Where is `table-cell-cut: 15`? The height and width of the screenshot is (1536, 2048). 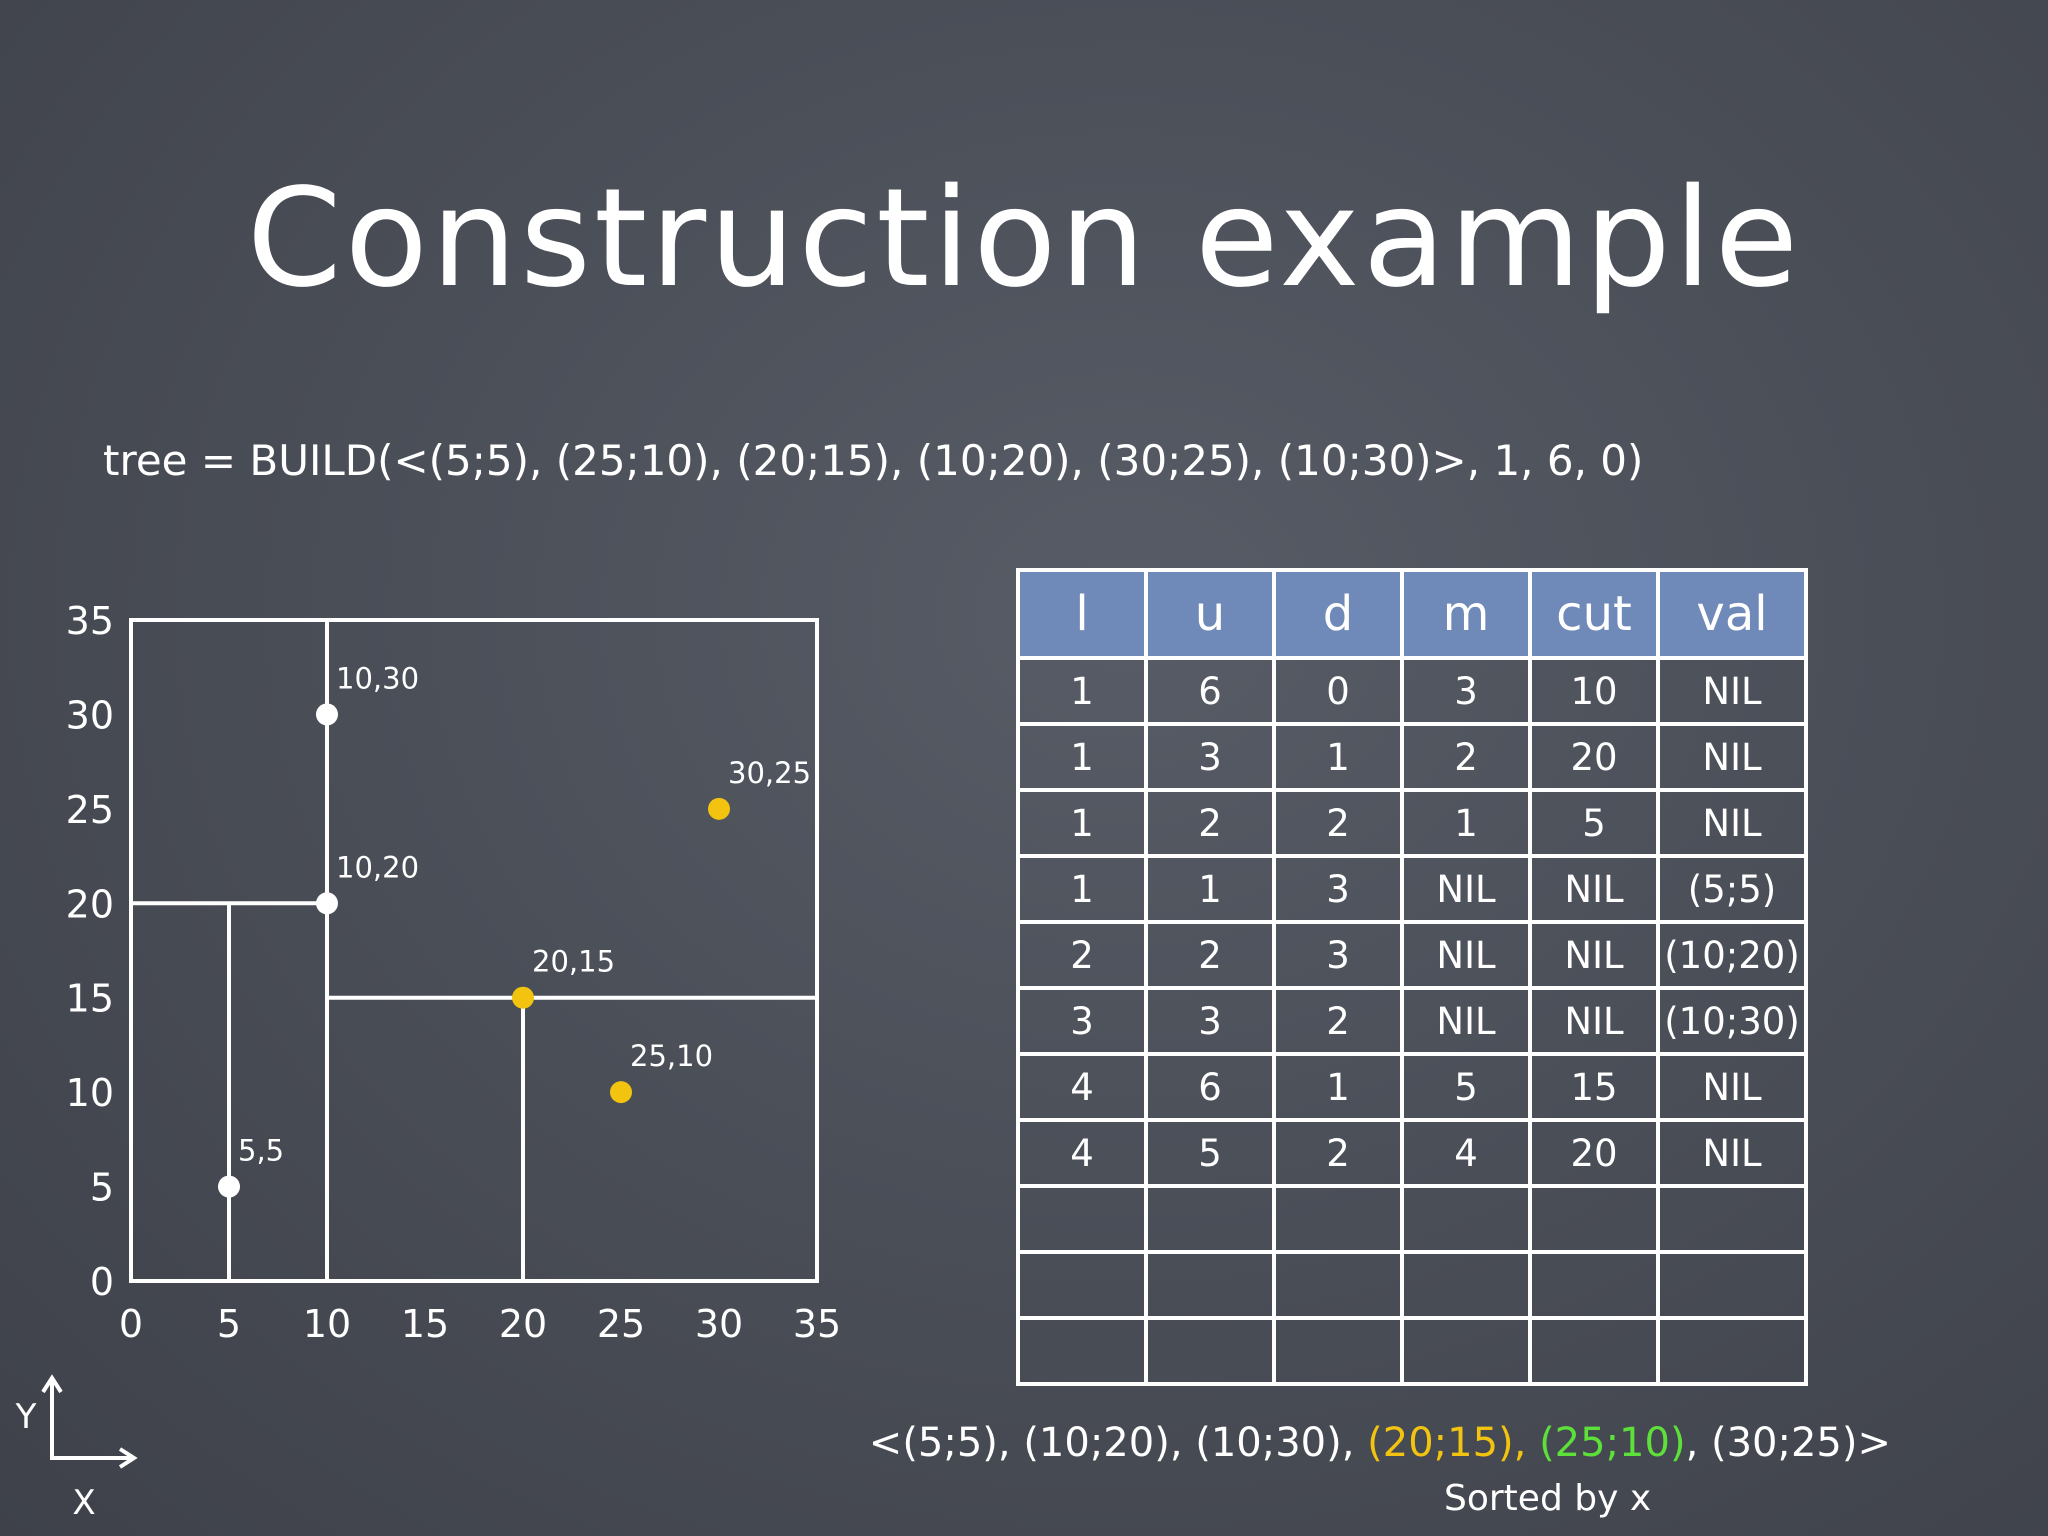 table-cell-cut: 15 is located at coordinates (1594, 1087).